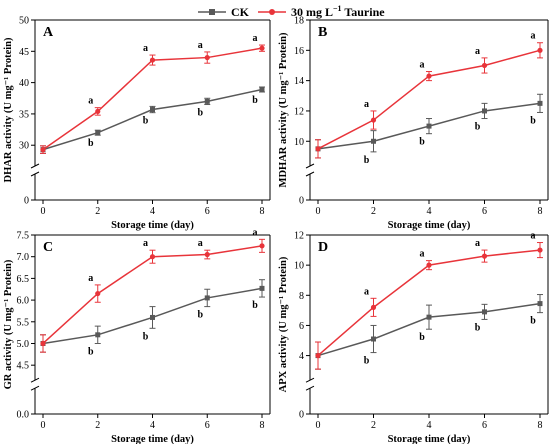 The image size is (550, 444). I want to click on y-tick-label: 16, so click(299, 51).